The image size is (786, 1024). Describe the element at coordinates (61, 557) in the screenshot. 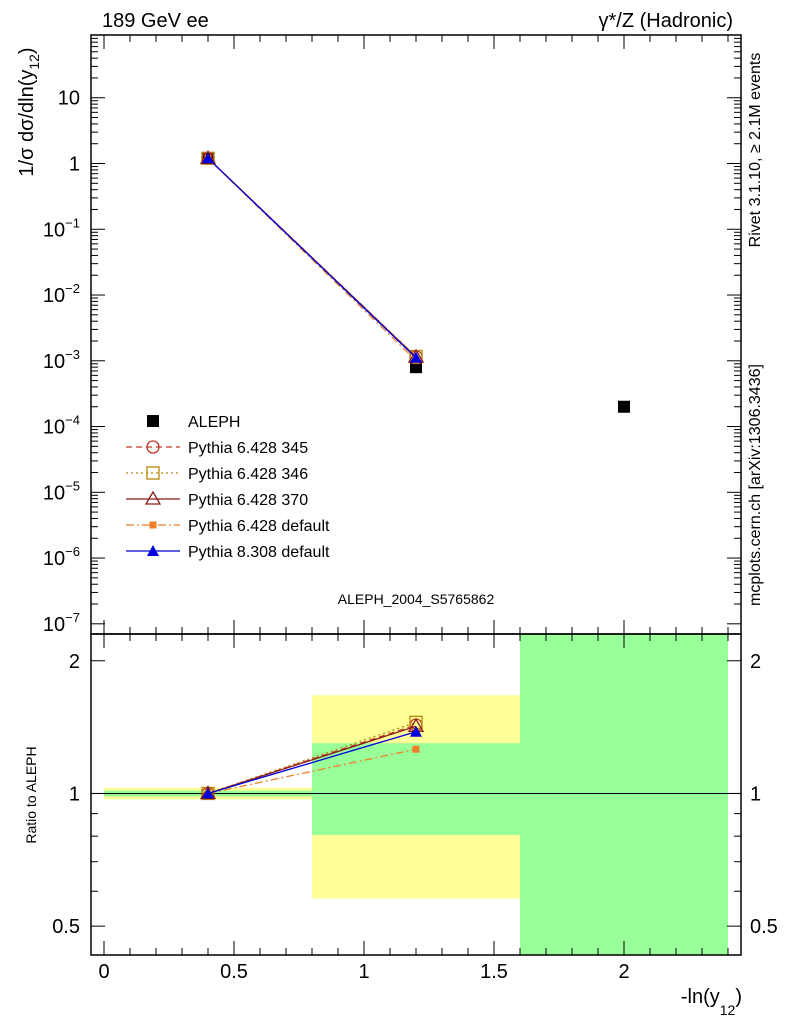

I see `main-y-tick-label: 10⁻⁶` at that location.